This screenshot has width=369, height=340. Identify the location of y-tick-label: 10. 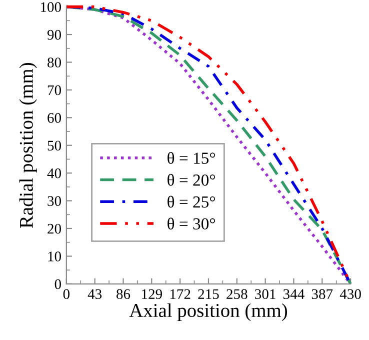
(55, 257).